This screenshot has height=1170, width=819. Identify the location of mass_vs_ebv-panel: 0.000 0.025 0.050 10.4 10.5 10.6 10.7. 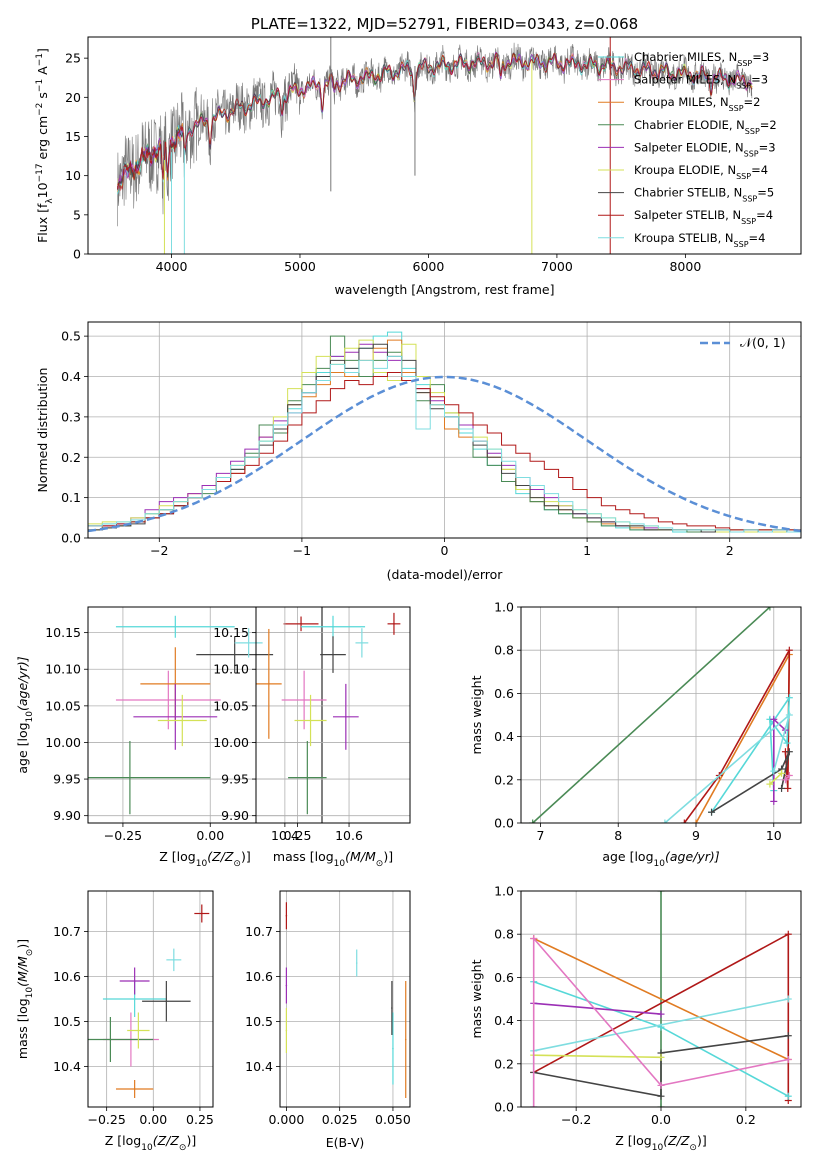
(328, 1008).